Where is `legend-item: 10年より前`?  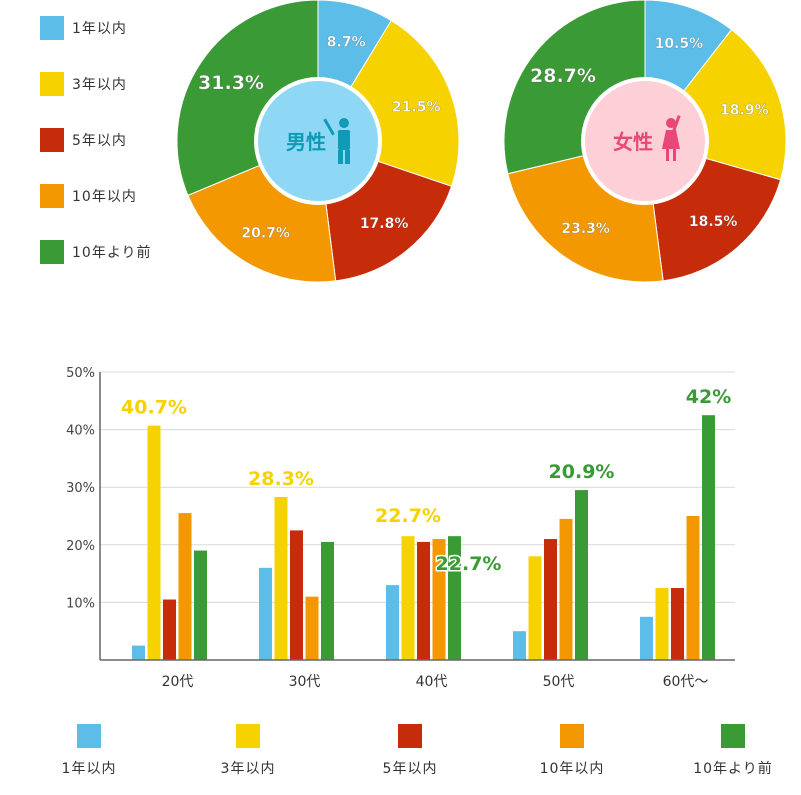
legend-item: 10年より前 is located at coordinates (96, 252).